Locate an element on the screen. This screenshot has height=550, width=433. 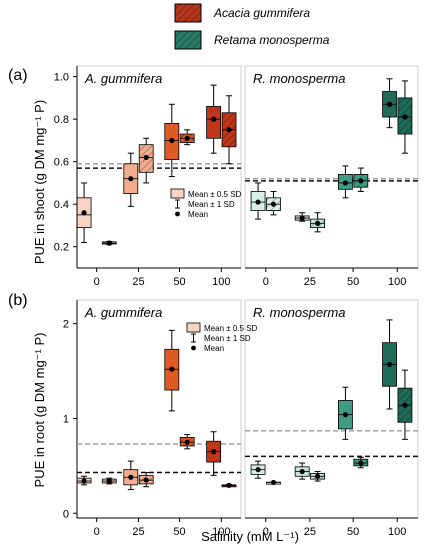
panel-label-b: (b) is located at coordinates (18, 300).